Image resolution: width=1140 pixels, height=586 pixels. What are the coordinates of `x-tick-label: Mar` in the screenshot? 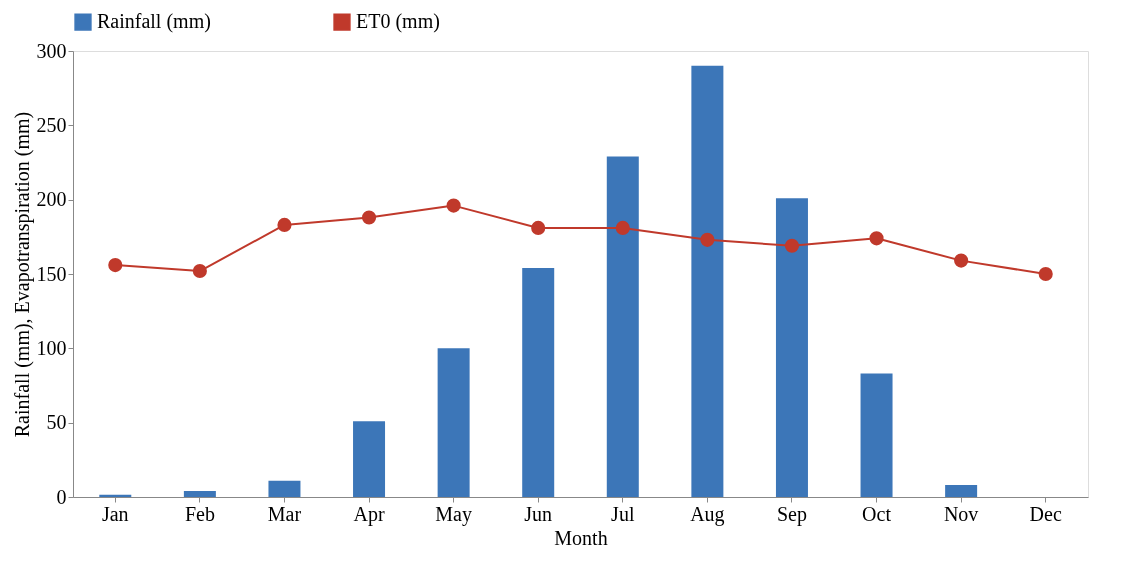 It's located at (284, 513).